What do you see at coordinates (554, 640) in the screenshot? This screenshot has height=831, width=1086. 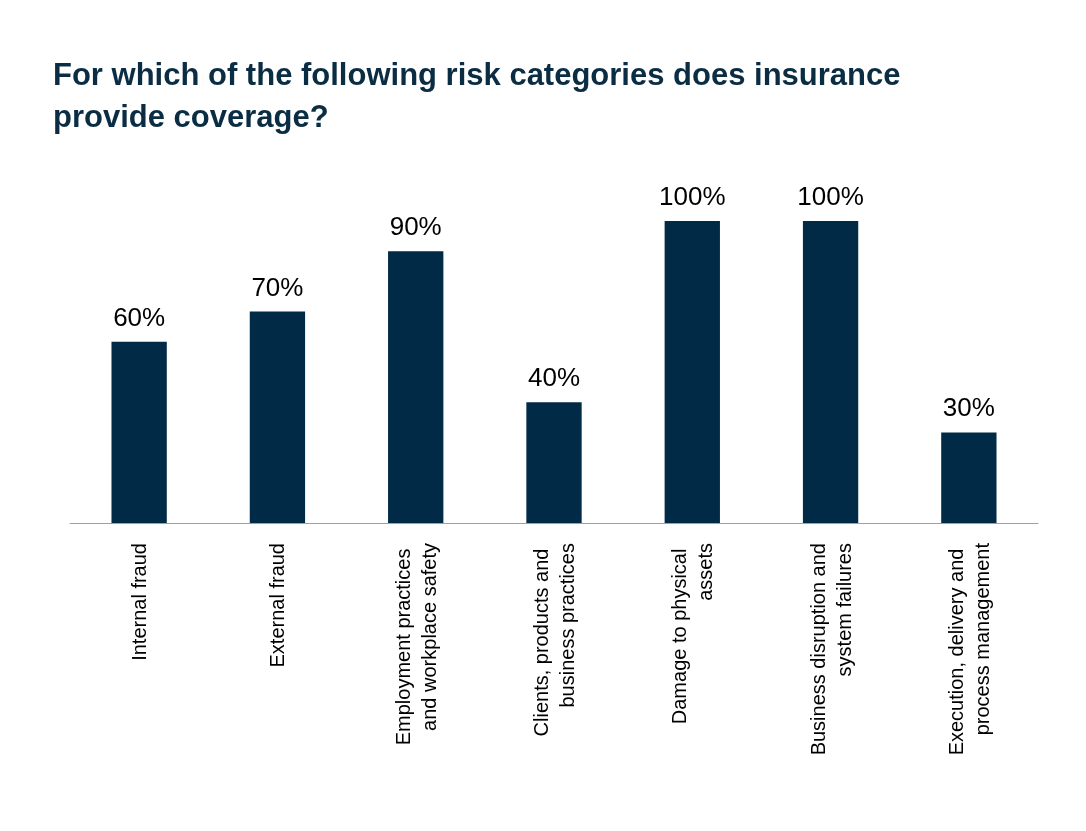 I see `x-tick-label: Clients, products and business practices` at bounding box center [554, 640].